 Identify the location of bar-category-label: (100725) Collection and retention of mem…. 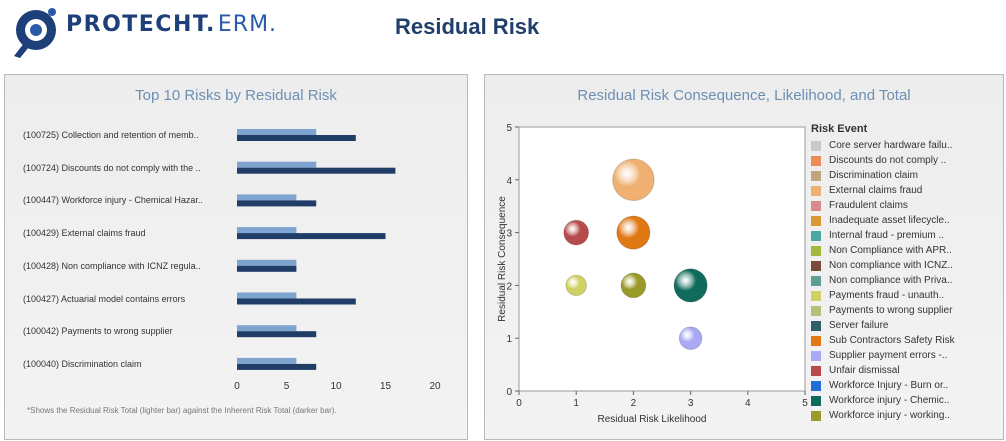
(111, 135).